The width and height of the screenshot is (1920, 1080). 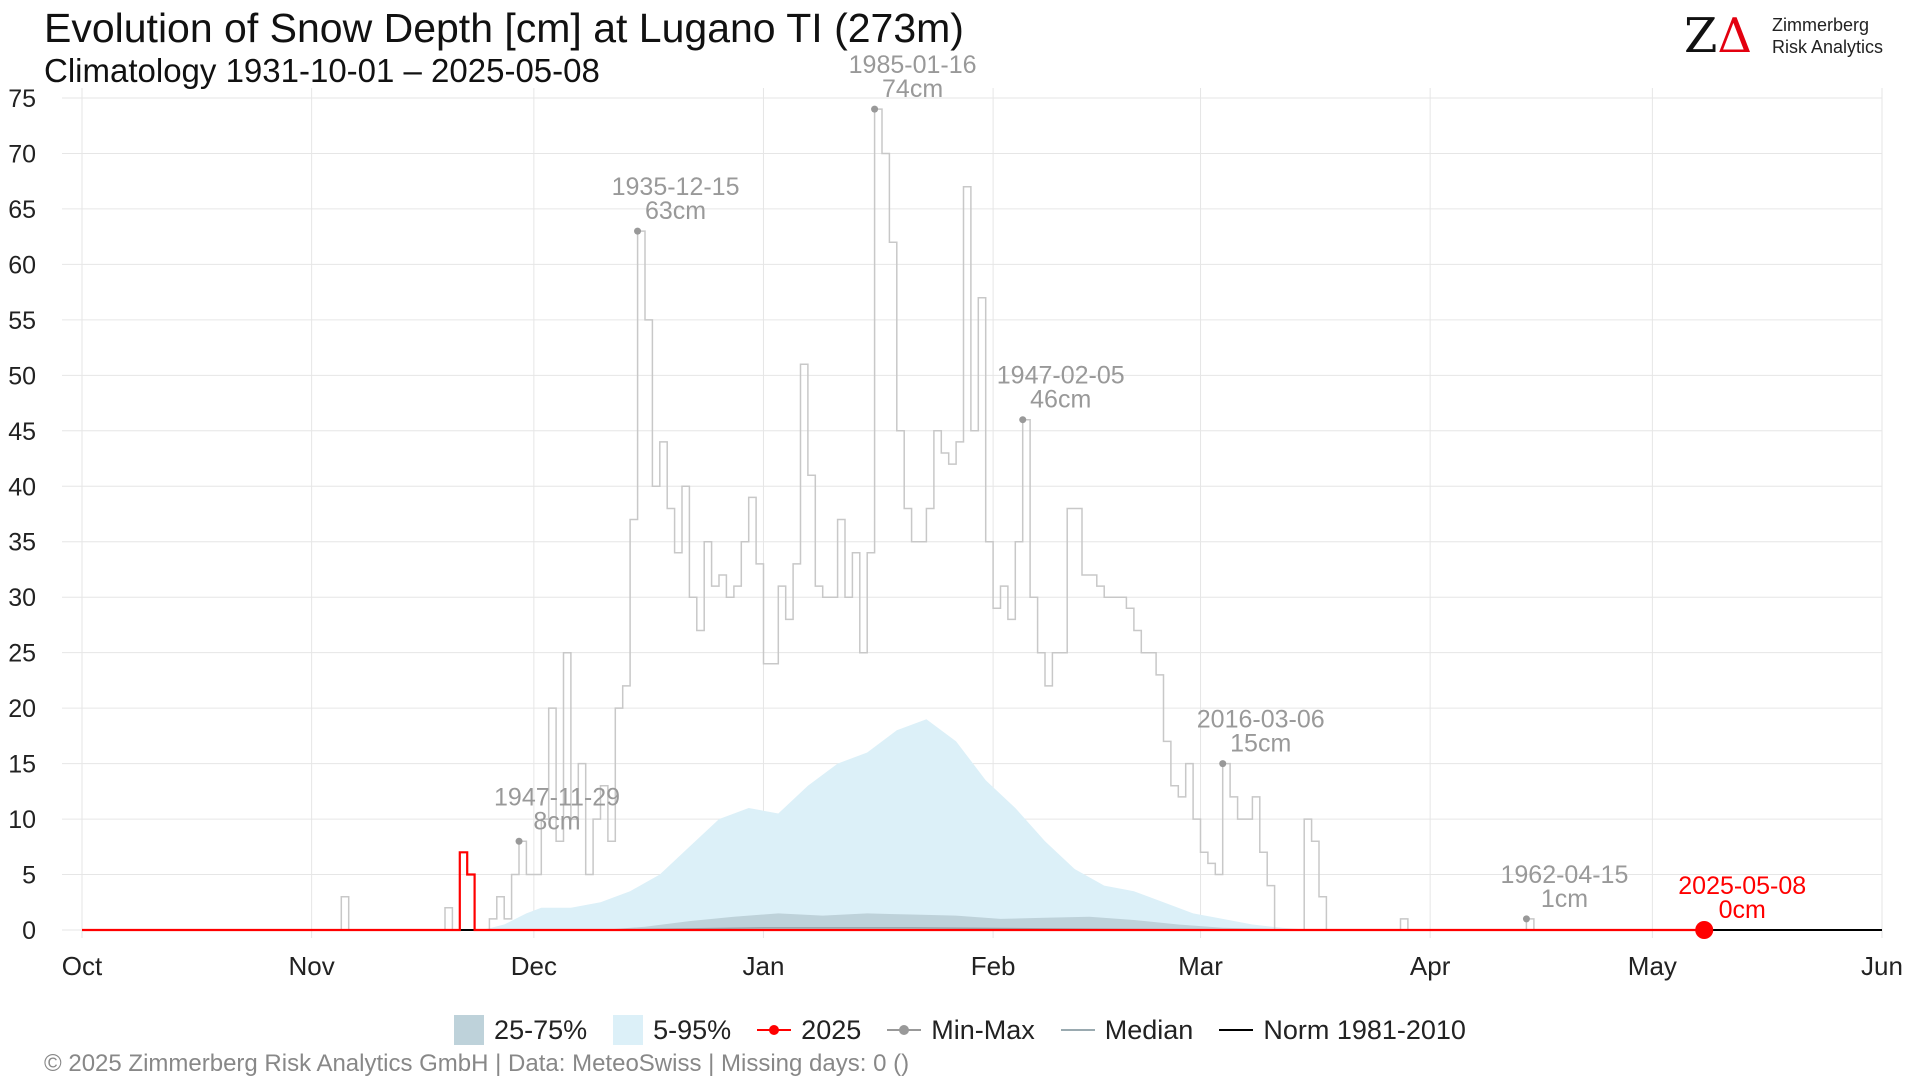 I want to click on x-tick-label: Apr, so click(x=1430, y=966).